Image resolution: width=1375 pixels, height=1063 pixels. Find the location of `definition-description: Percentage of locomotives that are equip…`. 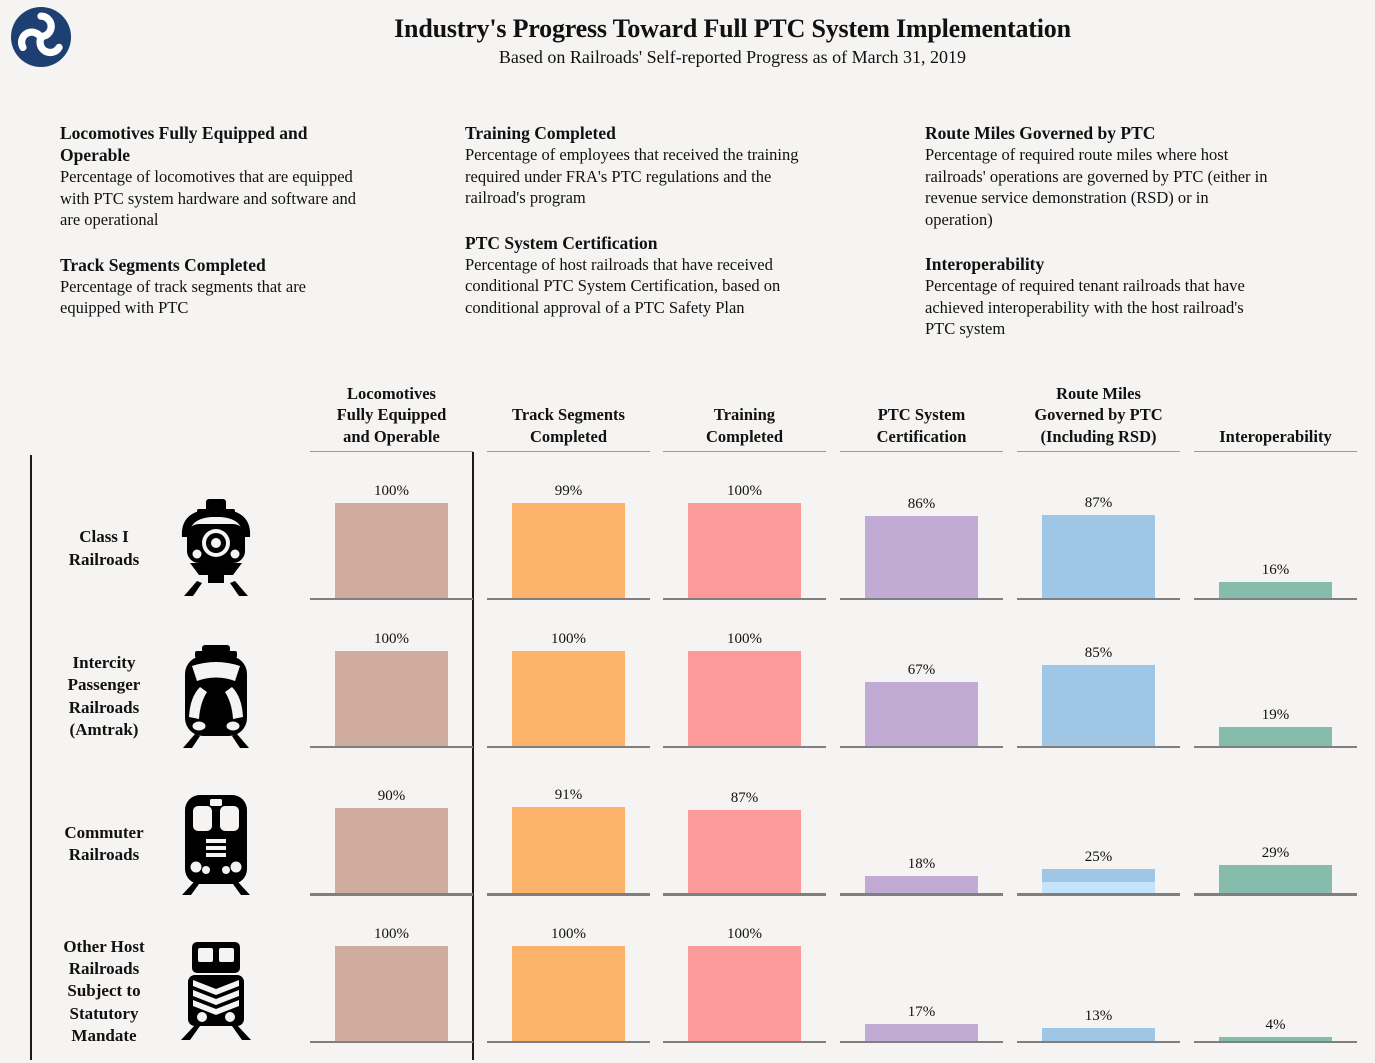

definition-description: Percentage of locomotives that are equip… is located at coordinates (208, 198).